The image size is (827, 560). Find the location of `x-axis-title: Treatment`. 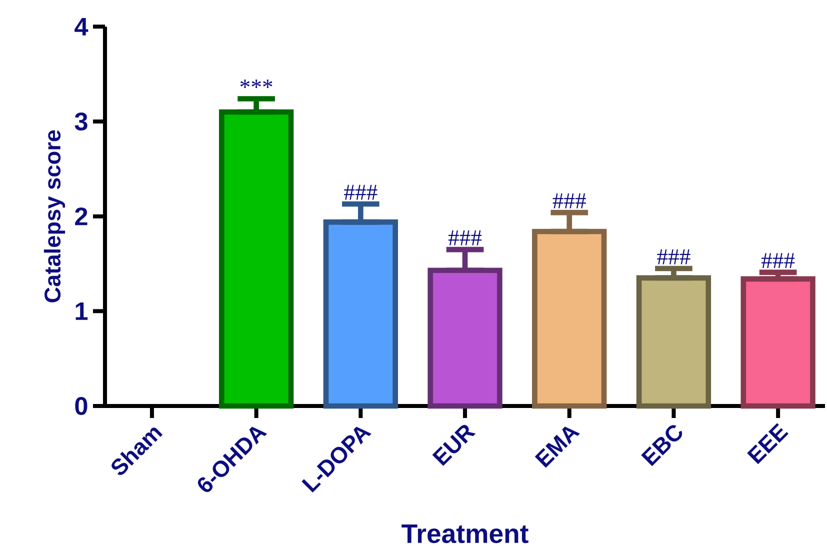

x-axis-title: Treatment is located at coordinates (465, 534).